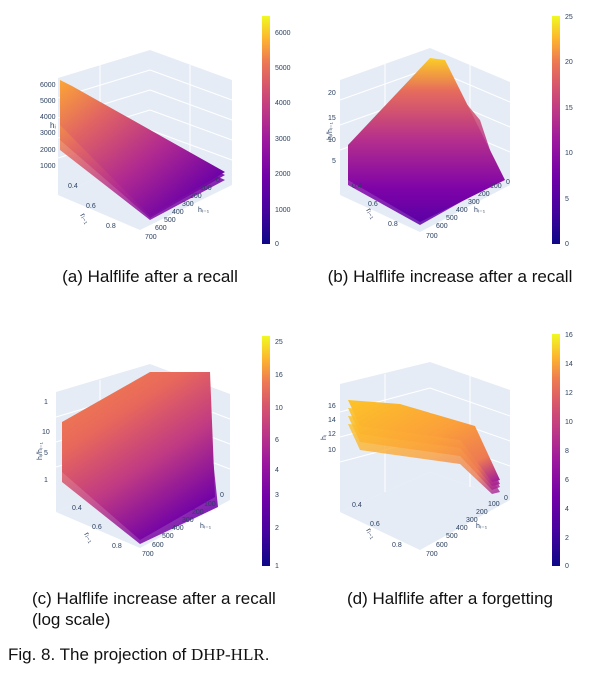  I want to click on panel-caption: (a) Halflife after a recall, so click(150, 276).